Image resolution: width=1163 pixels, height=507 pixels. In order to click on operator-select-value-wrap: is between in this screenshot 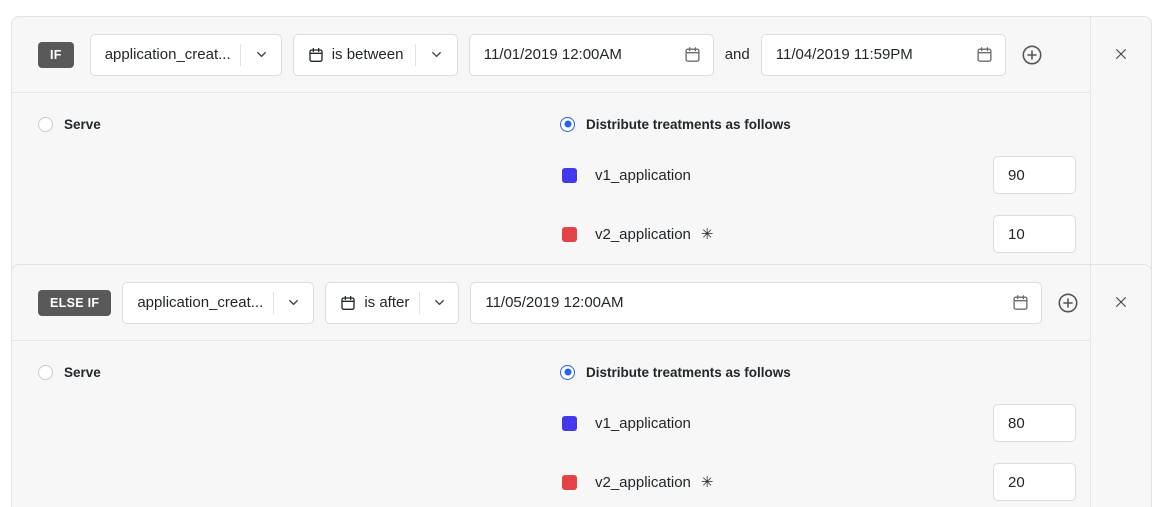, I will do `click(355, 54)`.